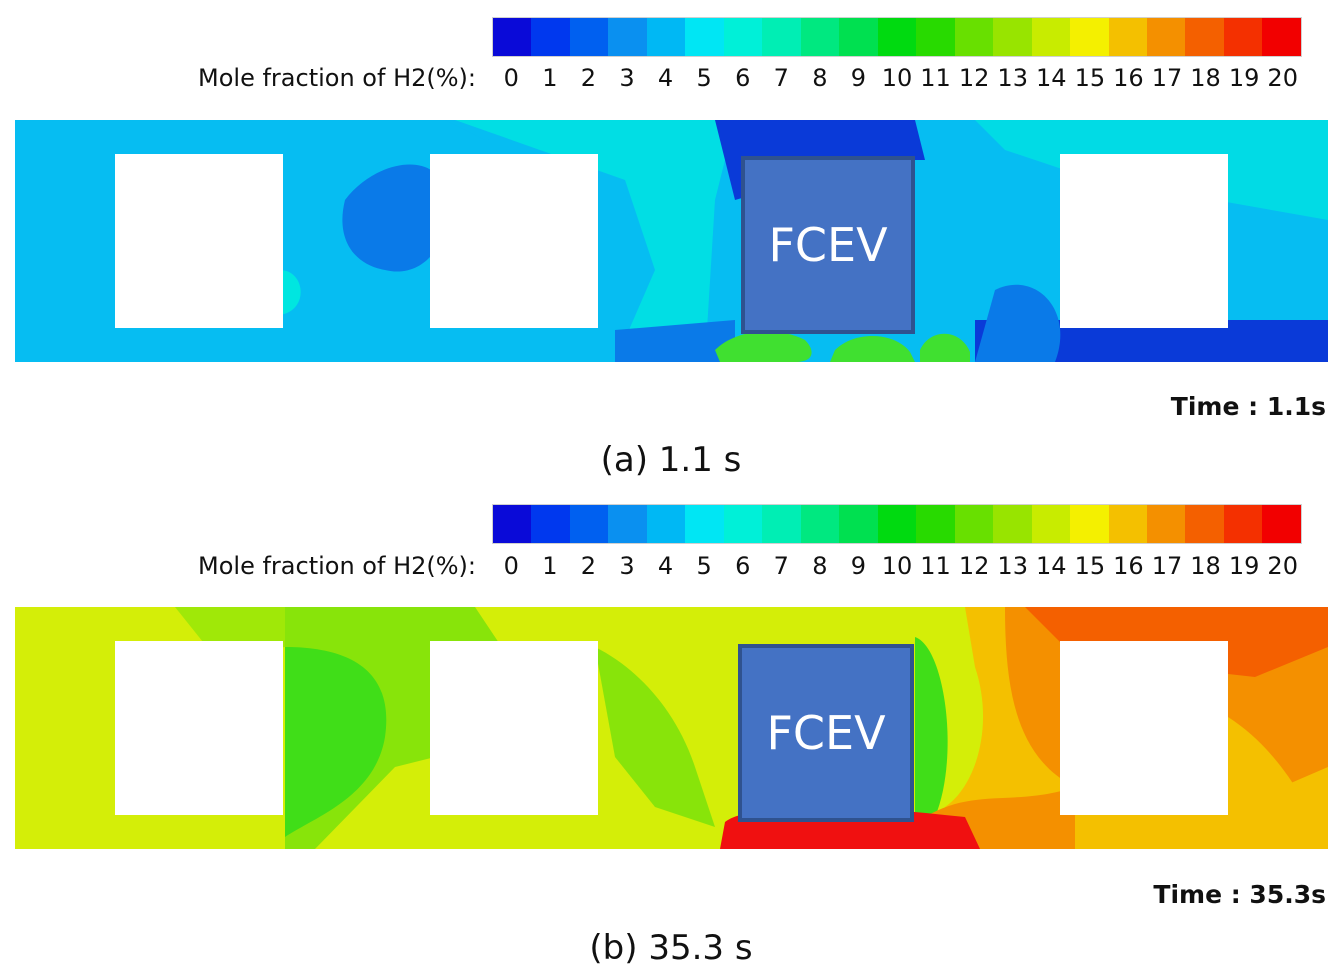 The image size is (1342, 978). Describe the element at coordinates (1205, 78) in the screenshot. I see `colorbar-tick-label: 18` at that location.